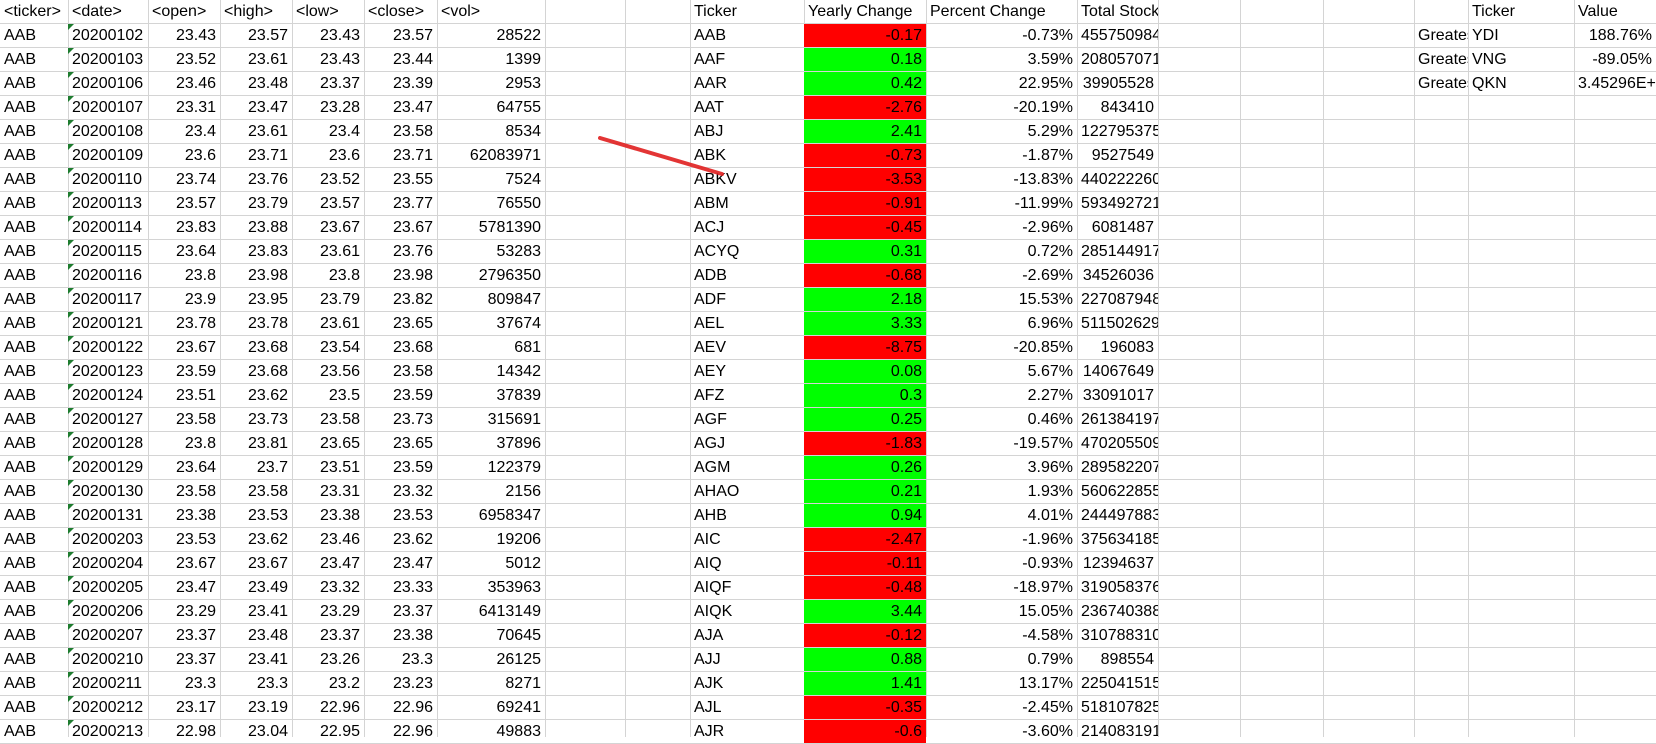 The width and height of the screenshot is (1656, 744). Describe the element at coordinates (256, 731) in the screenshot. I see `value-cell: 23.04` at that location.